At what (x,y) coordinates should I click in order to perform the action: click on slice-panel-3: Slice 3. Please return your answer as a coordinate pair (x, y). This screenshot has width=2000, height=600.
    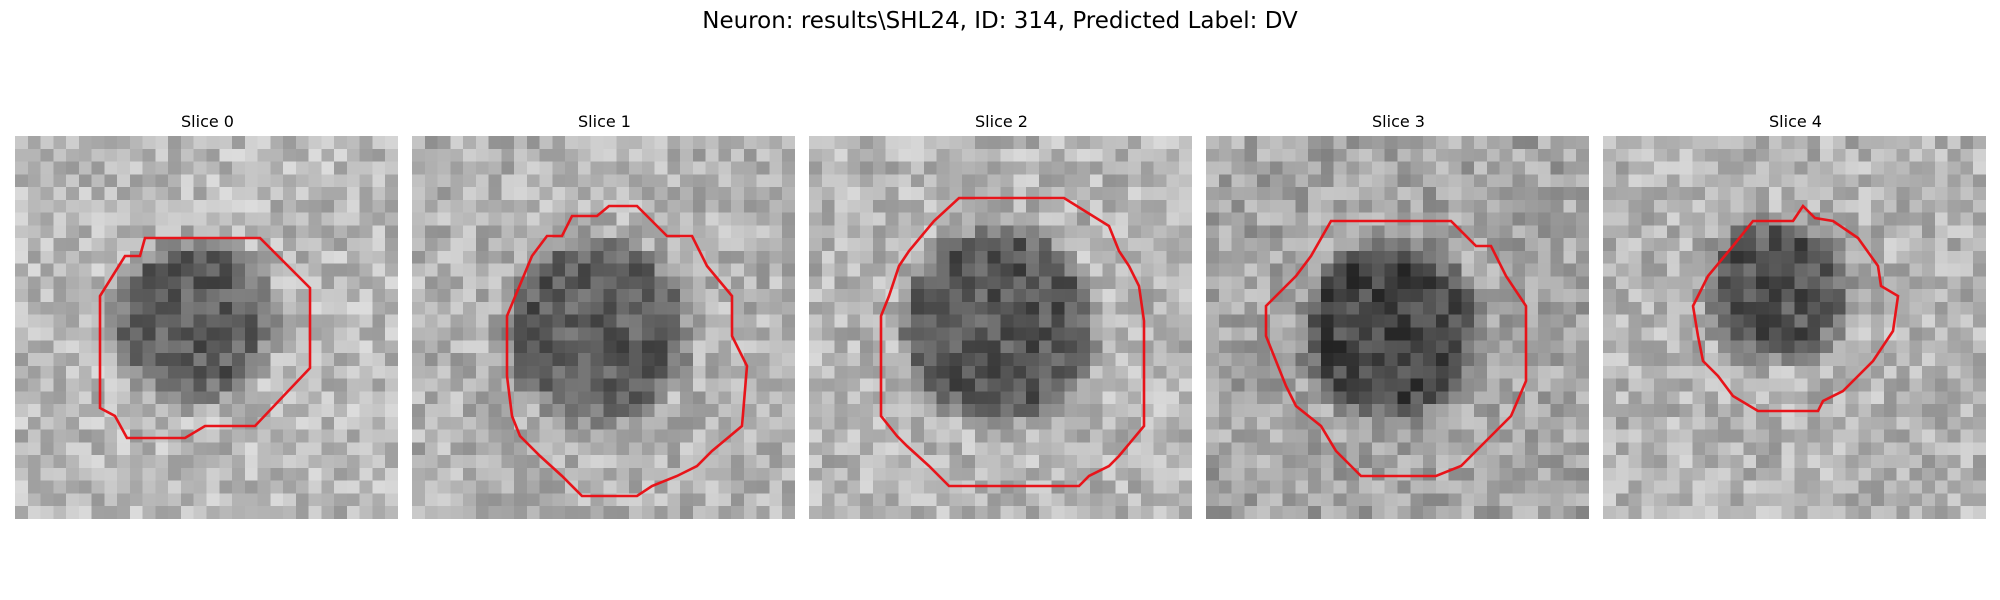
    Looking at the image, I should click on (1398, 314).